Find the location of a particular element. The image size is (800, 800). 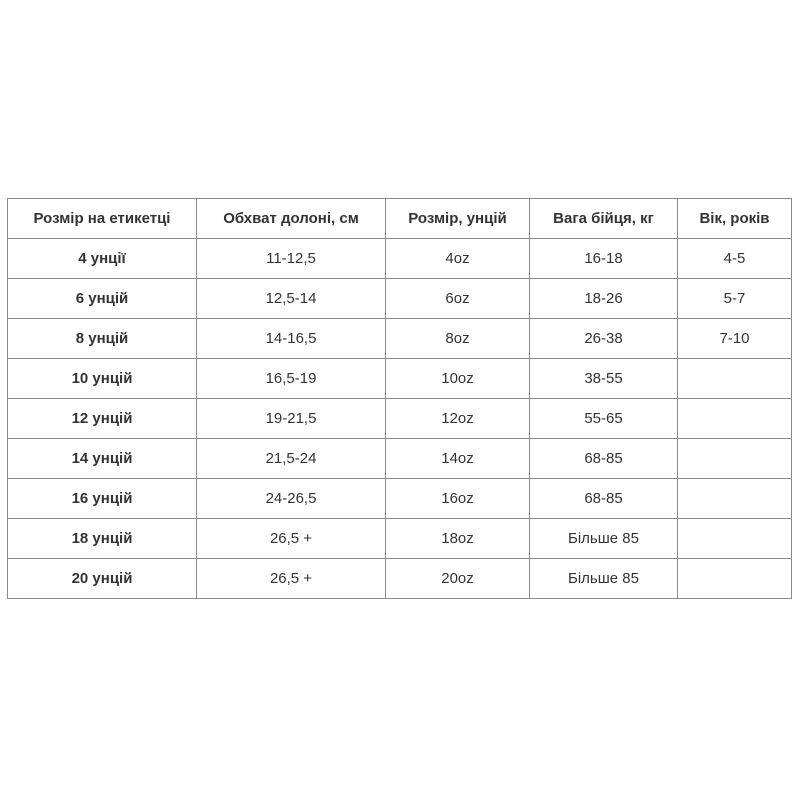

table-cell: 14 унцій is located at coordinates (102, 458).